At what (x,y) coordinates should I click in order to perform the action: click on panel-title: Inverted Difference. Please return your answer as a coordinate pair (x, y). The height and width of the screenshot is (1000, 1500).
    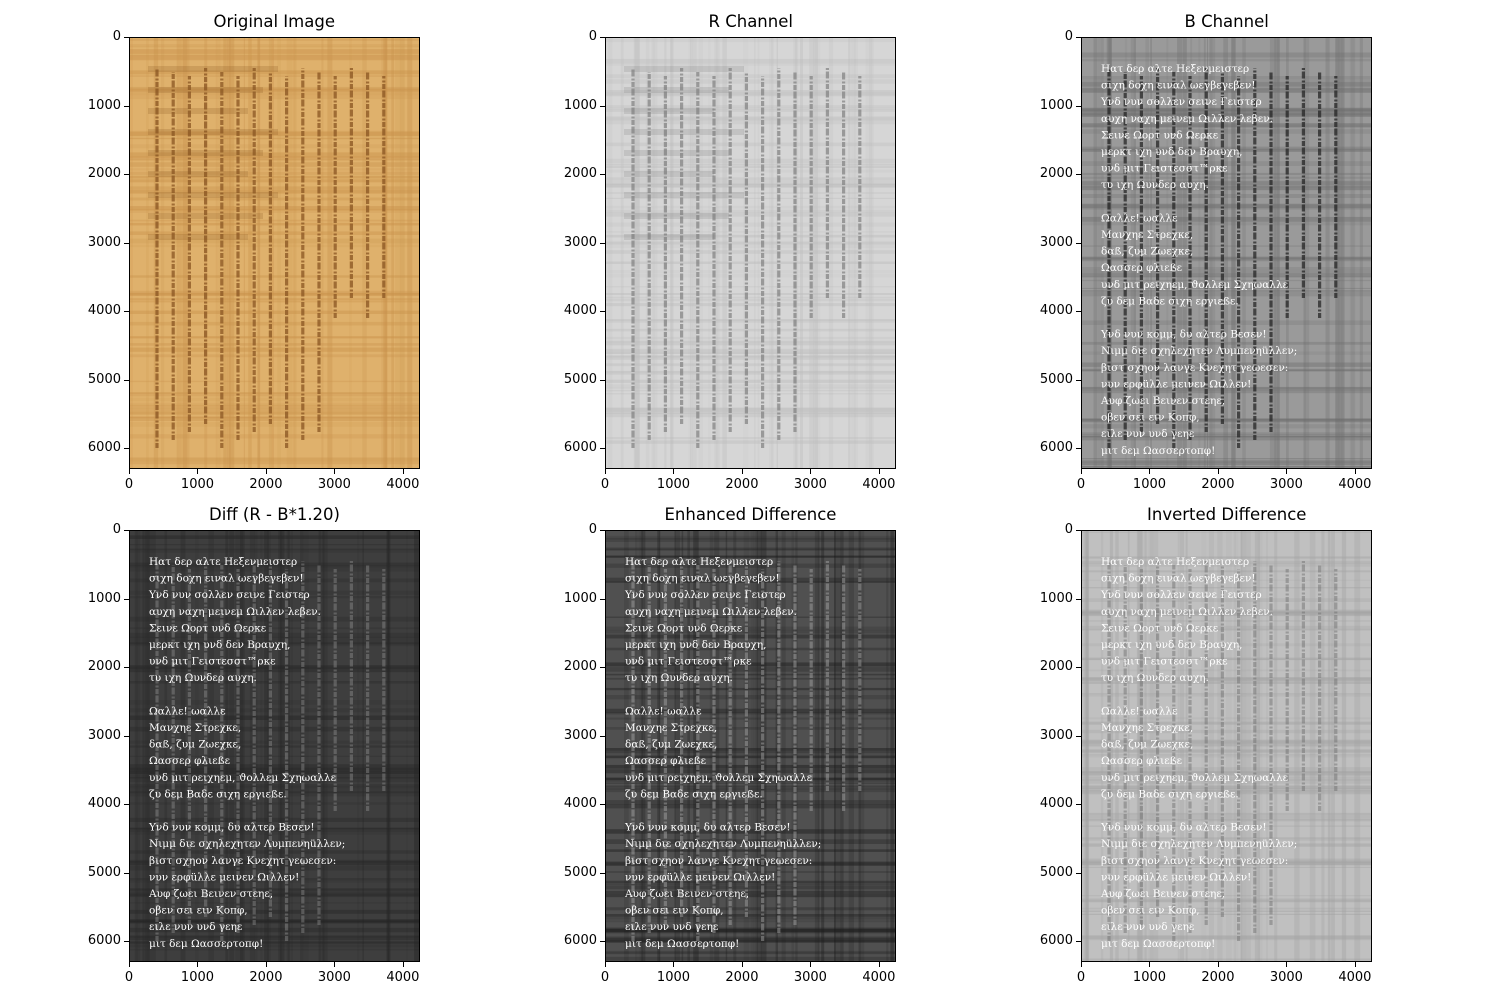
    Looking at the image, I should click on (1227, 514).